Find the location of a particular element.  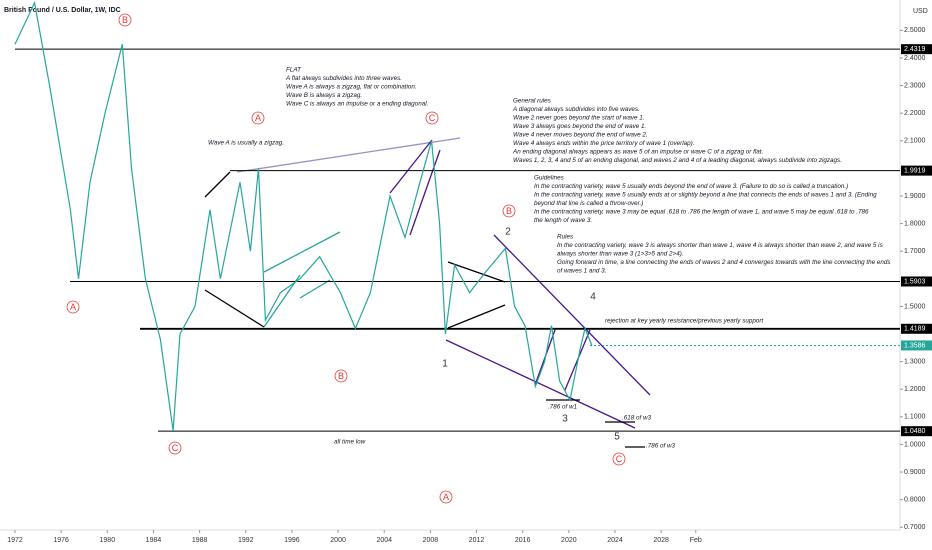

y-tick-label: 1.1000 is located at coordinates (915, 417).